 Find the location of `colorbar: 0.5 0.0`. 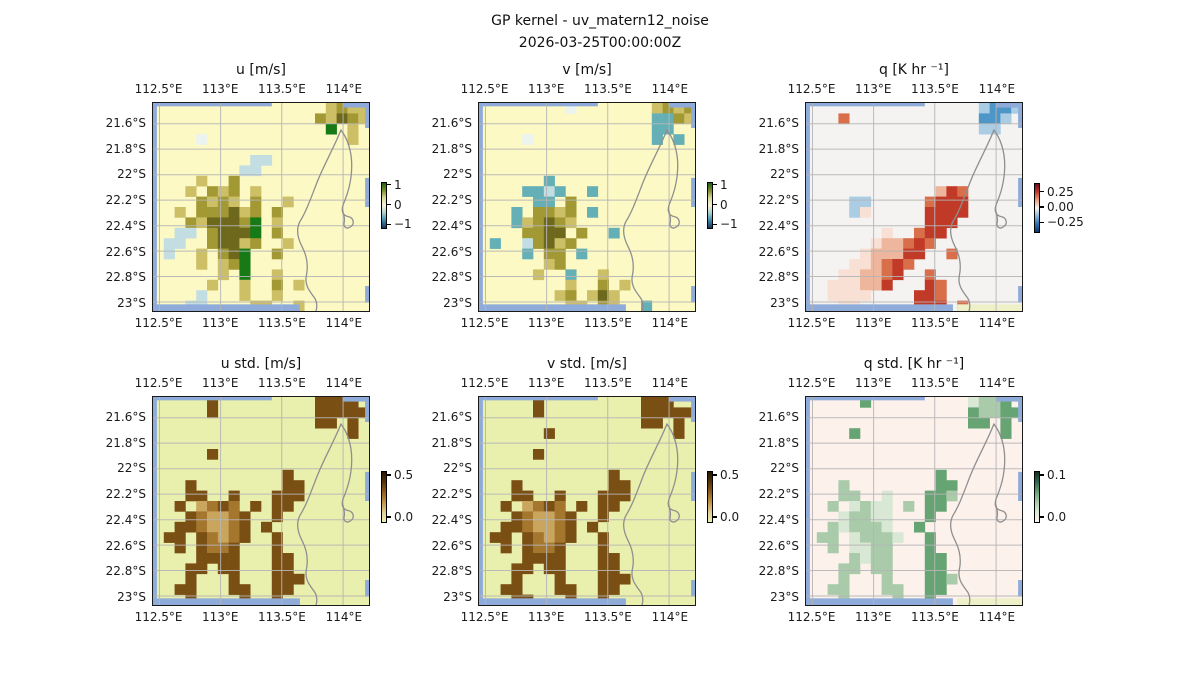

colorbar: 0.5 0.0 is located at coordinates (737, 496).